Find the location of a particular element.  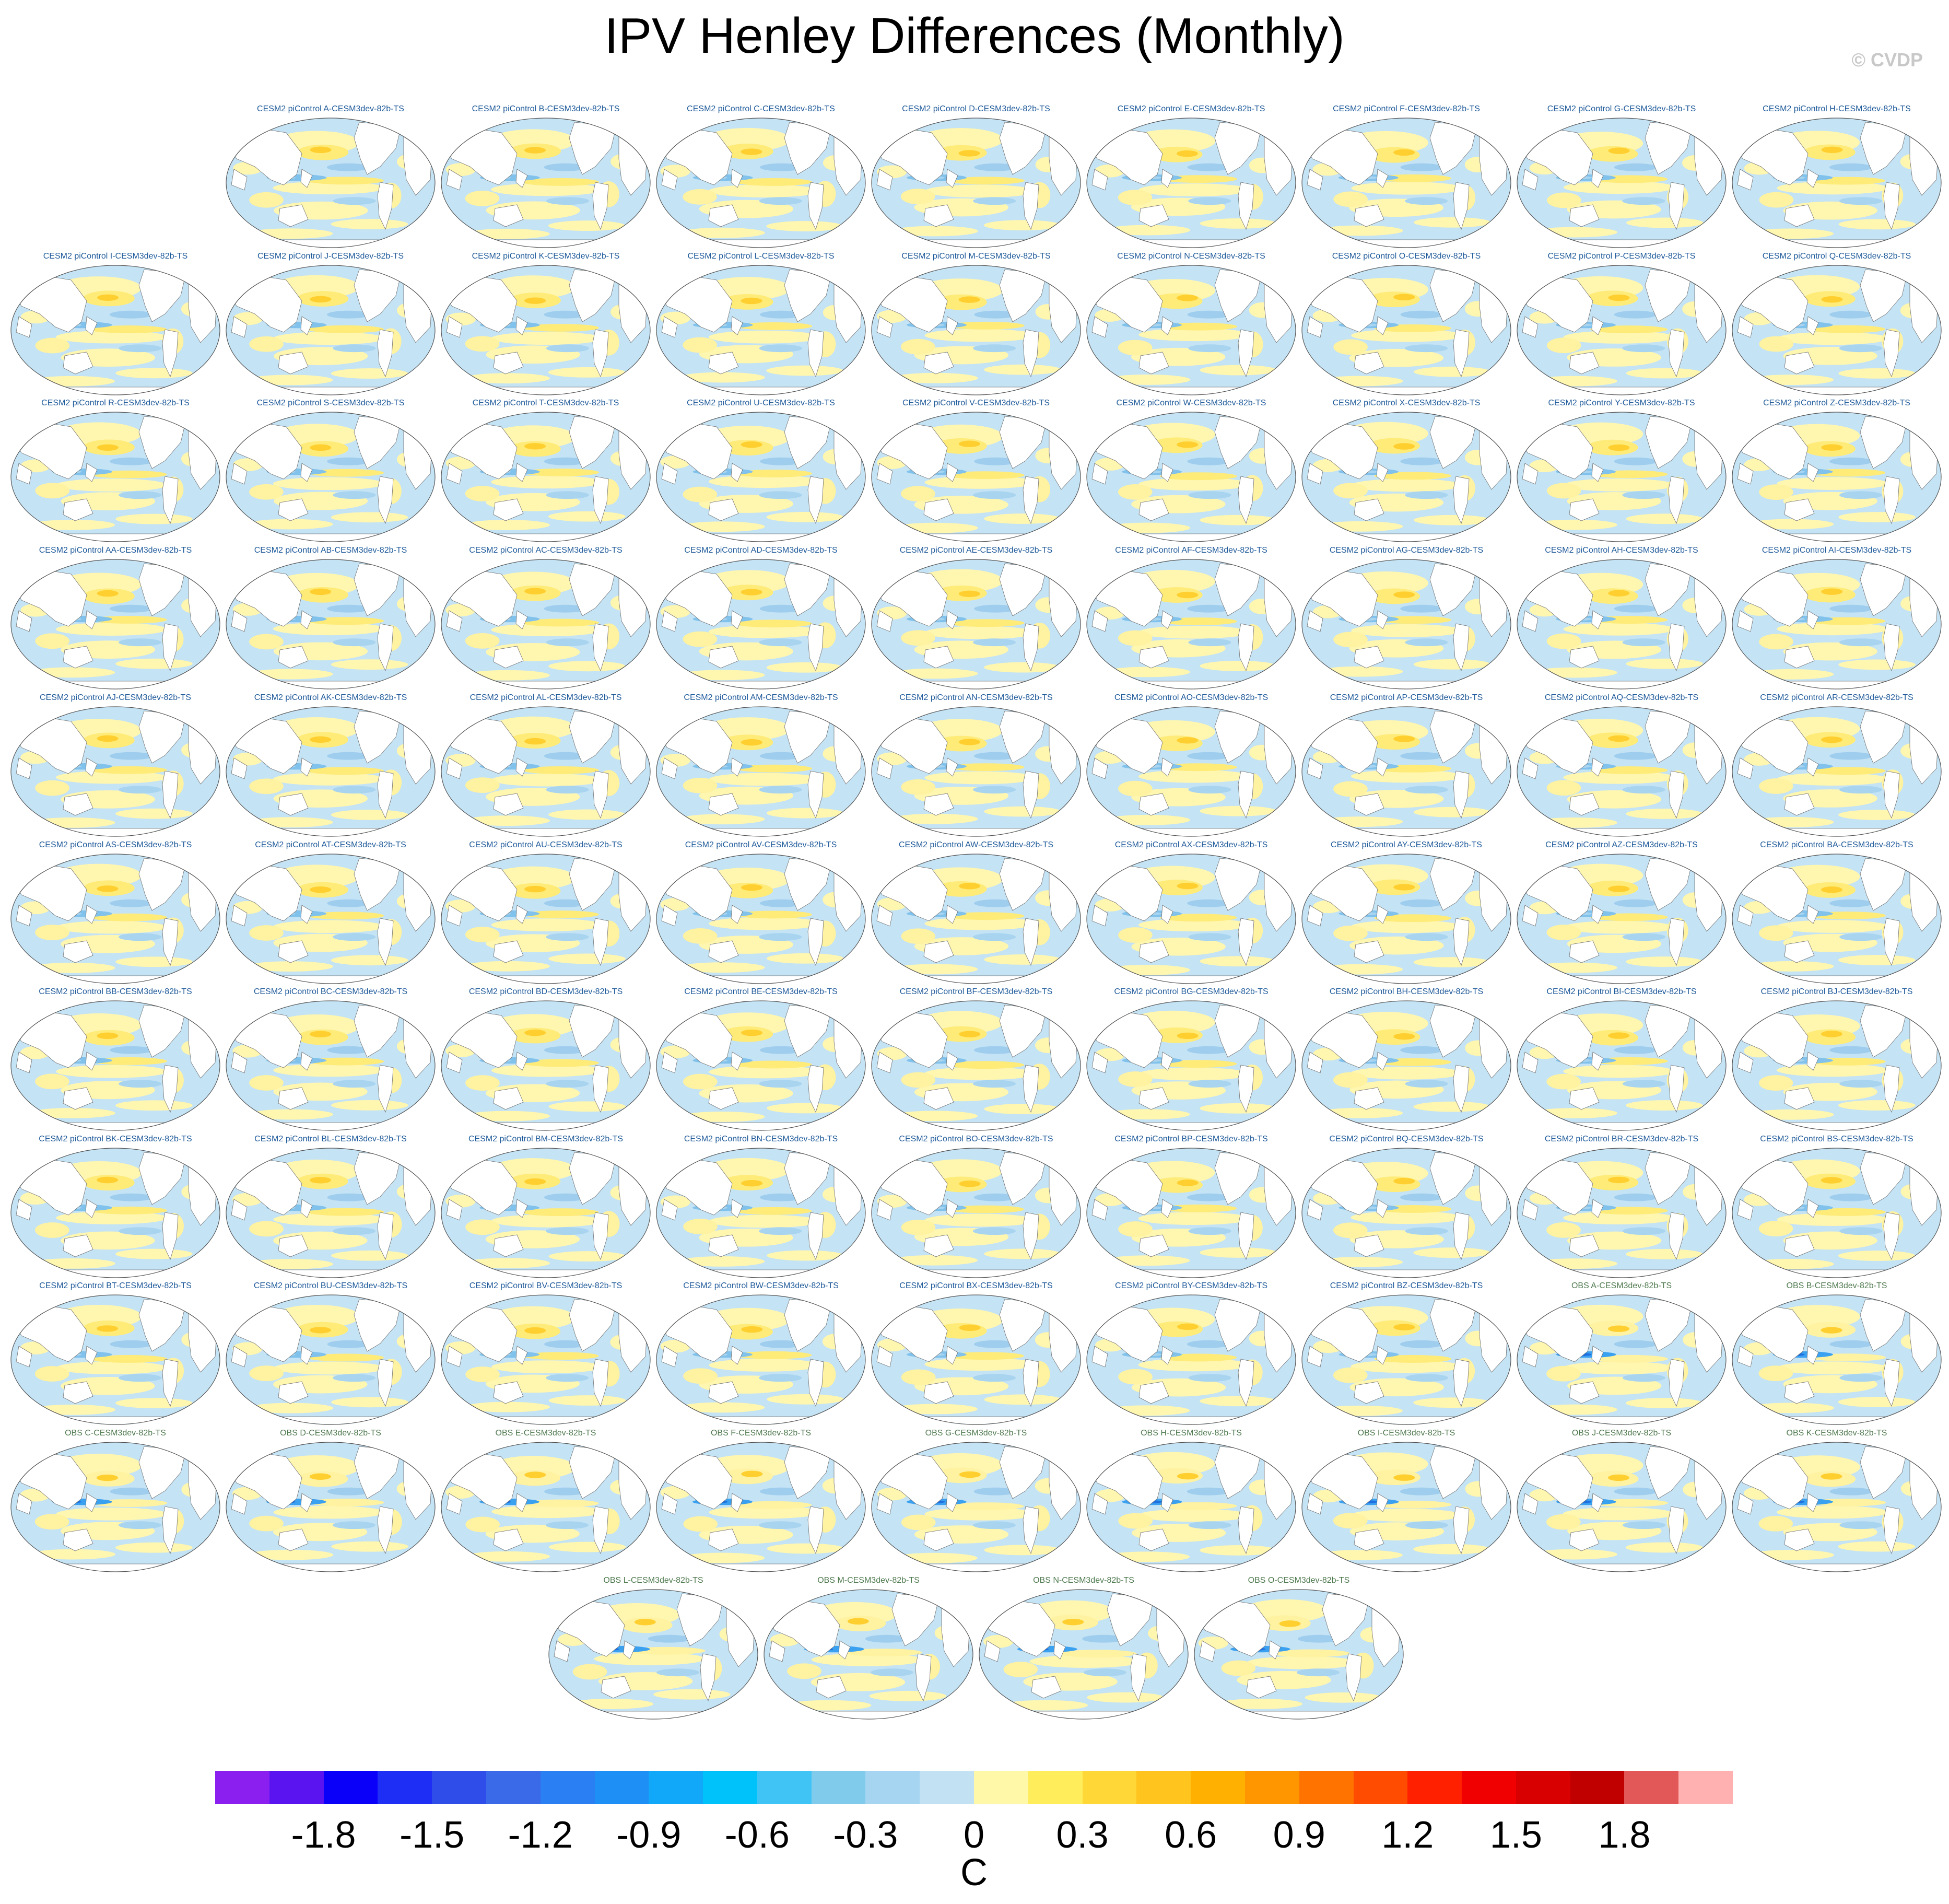

panel-title: CESM2 piControl BJ-CESM3dev-82b-TS is located at coordinates (1836, 991).